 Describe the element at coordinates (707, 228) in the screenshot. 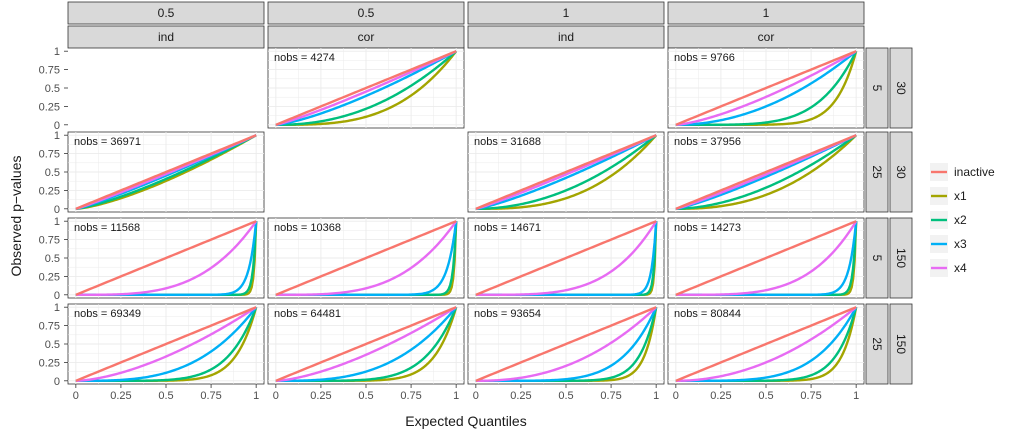

I see `nobs-label: nobs = 14273` at that location.